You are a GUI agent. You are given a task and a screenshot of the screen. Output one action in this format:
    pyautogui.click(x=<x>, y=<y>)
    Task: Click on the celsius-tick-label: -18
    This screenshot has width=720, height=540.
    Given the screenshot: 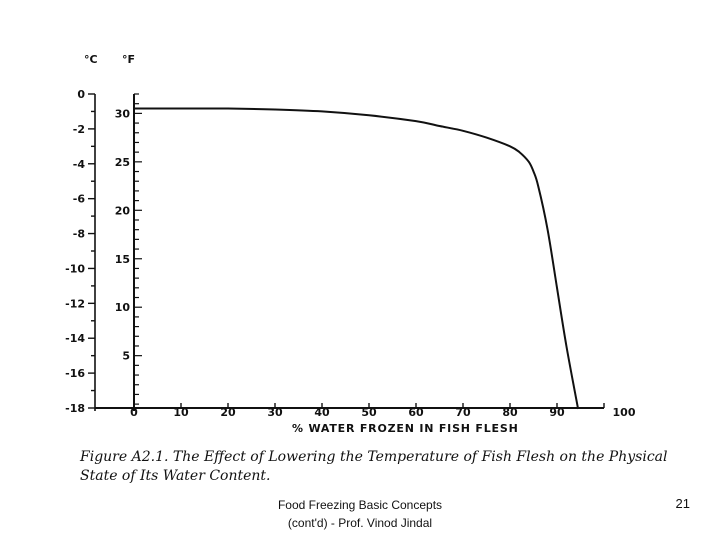 What is the action you would take?
    pyautogui.click(x=75, y=408)
    